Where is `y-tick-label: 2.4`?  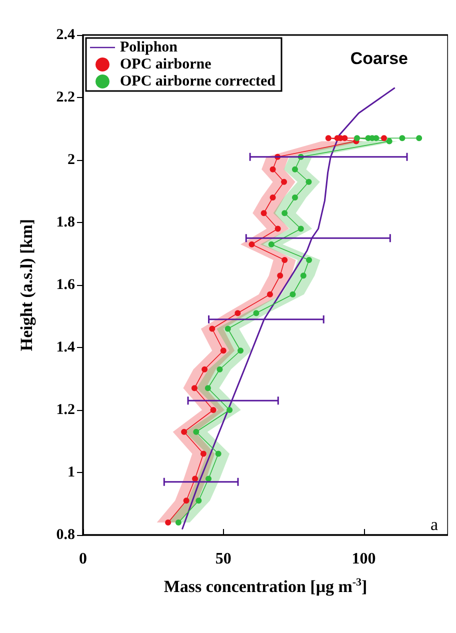
y-tick-label: 2.4 is located at coordinates (66, 35).